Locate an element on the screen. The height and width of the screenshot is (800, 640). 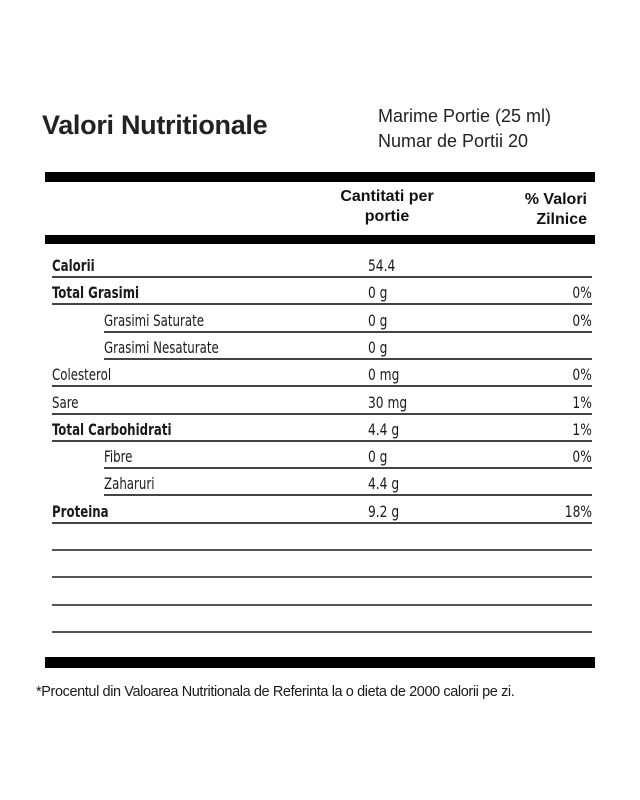
label-title: Valori Nutritionale is located at coordinates (155, 125).